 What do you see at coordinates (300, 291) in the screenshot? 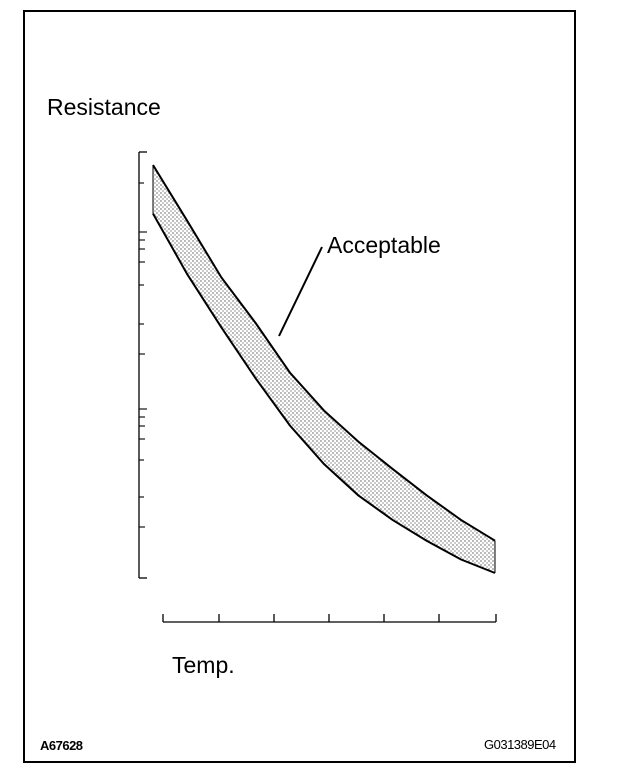
I see `annotation-leader-line` at bounding box center [300, 291].